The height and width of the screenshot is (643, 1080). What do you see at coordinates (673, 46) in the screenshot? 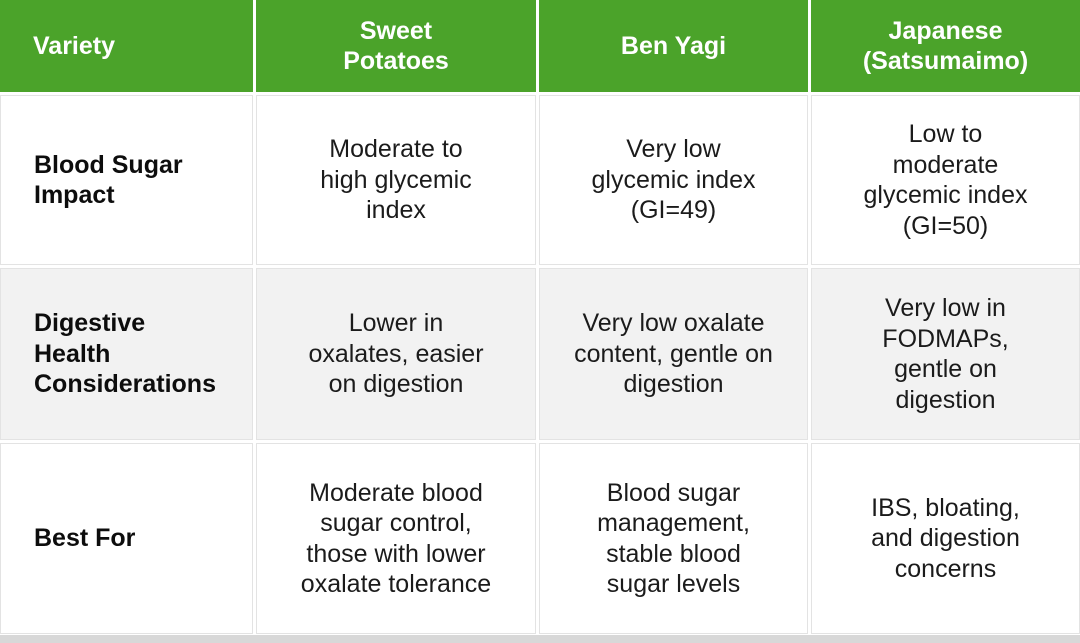
I see `header-cell-ben-yagi: Ben Yagi` at bounding box center [673, 46].